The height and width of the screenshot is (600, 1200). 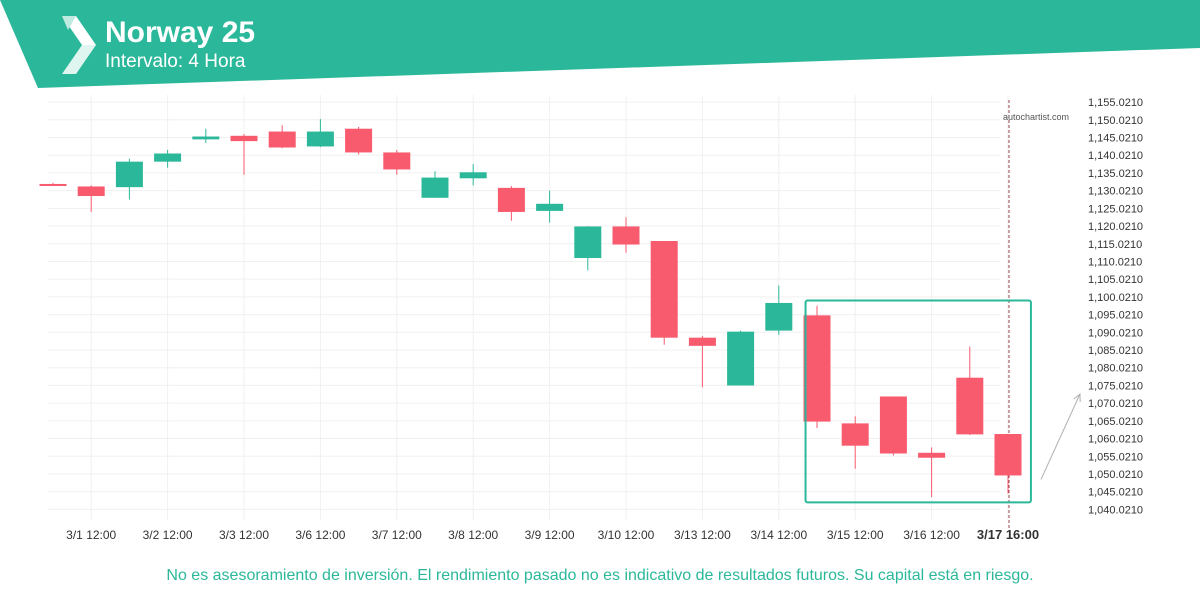 What do you see at coordinates (702, 535) in the screenshot?
I see `x-tick-label: 3/13 12:00` at bounding box center [702, 535].